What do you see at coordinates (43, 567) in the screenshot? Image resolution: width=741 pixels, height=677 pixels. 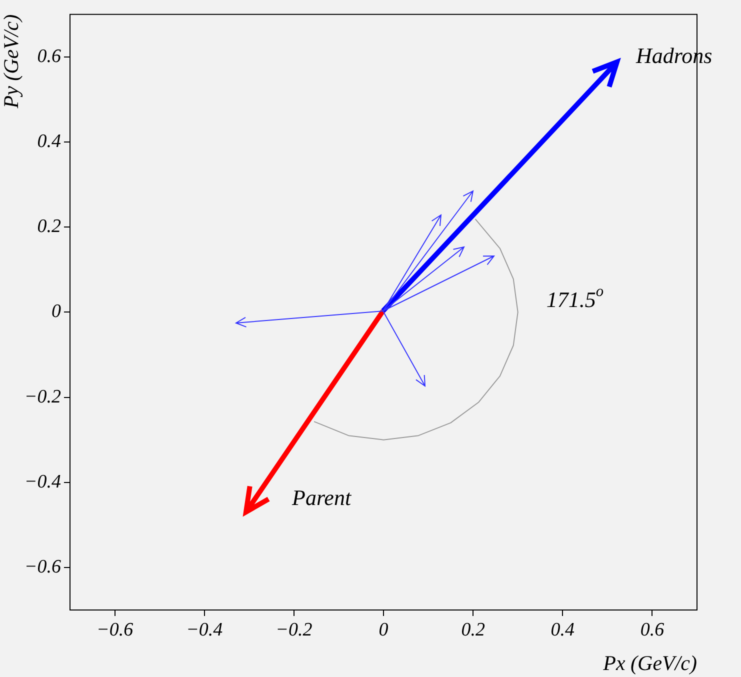 I see `y-tick-label: −0.6` at bounding box center [43, 567].